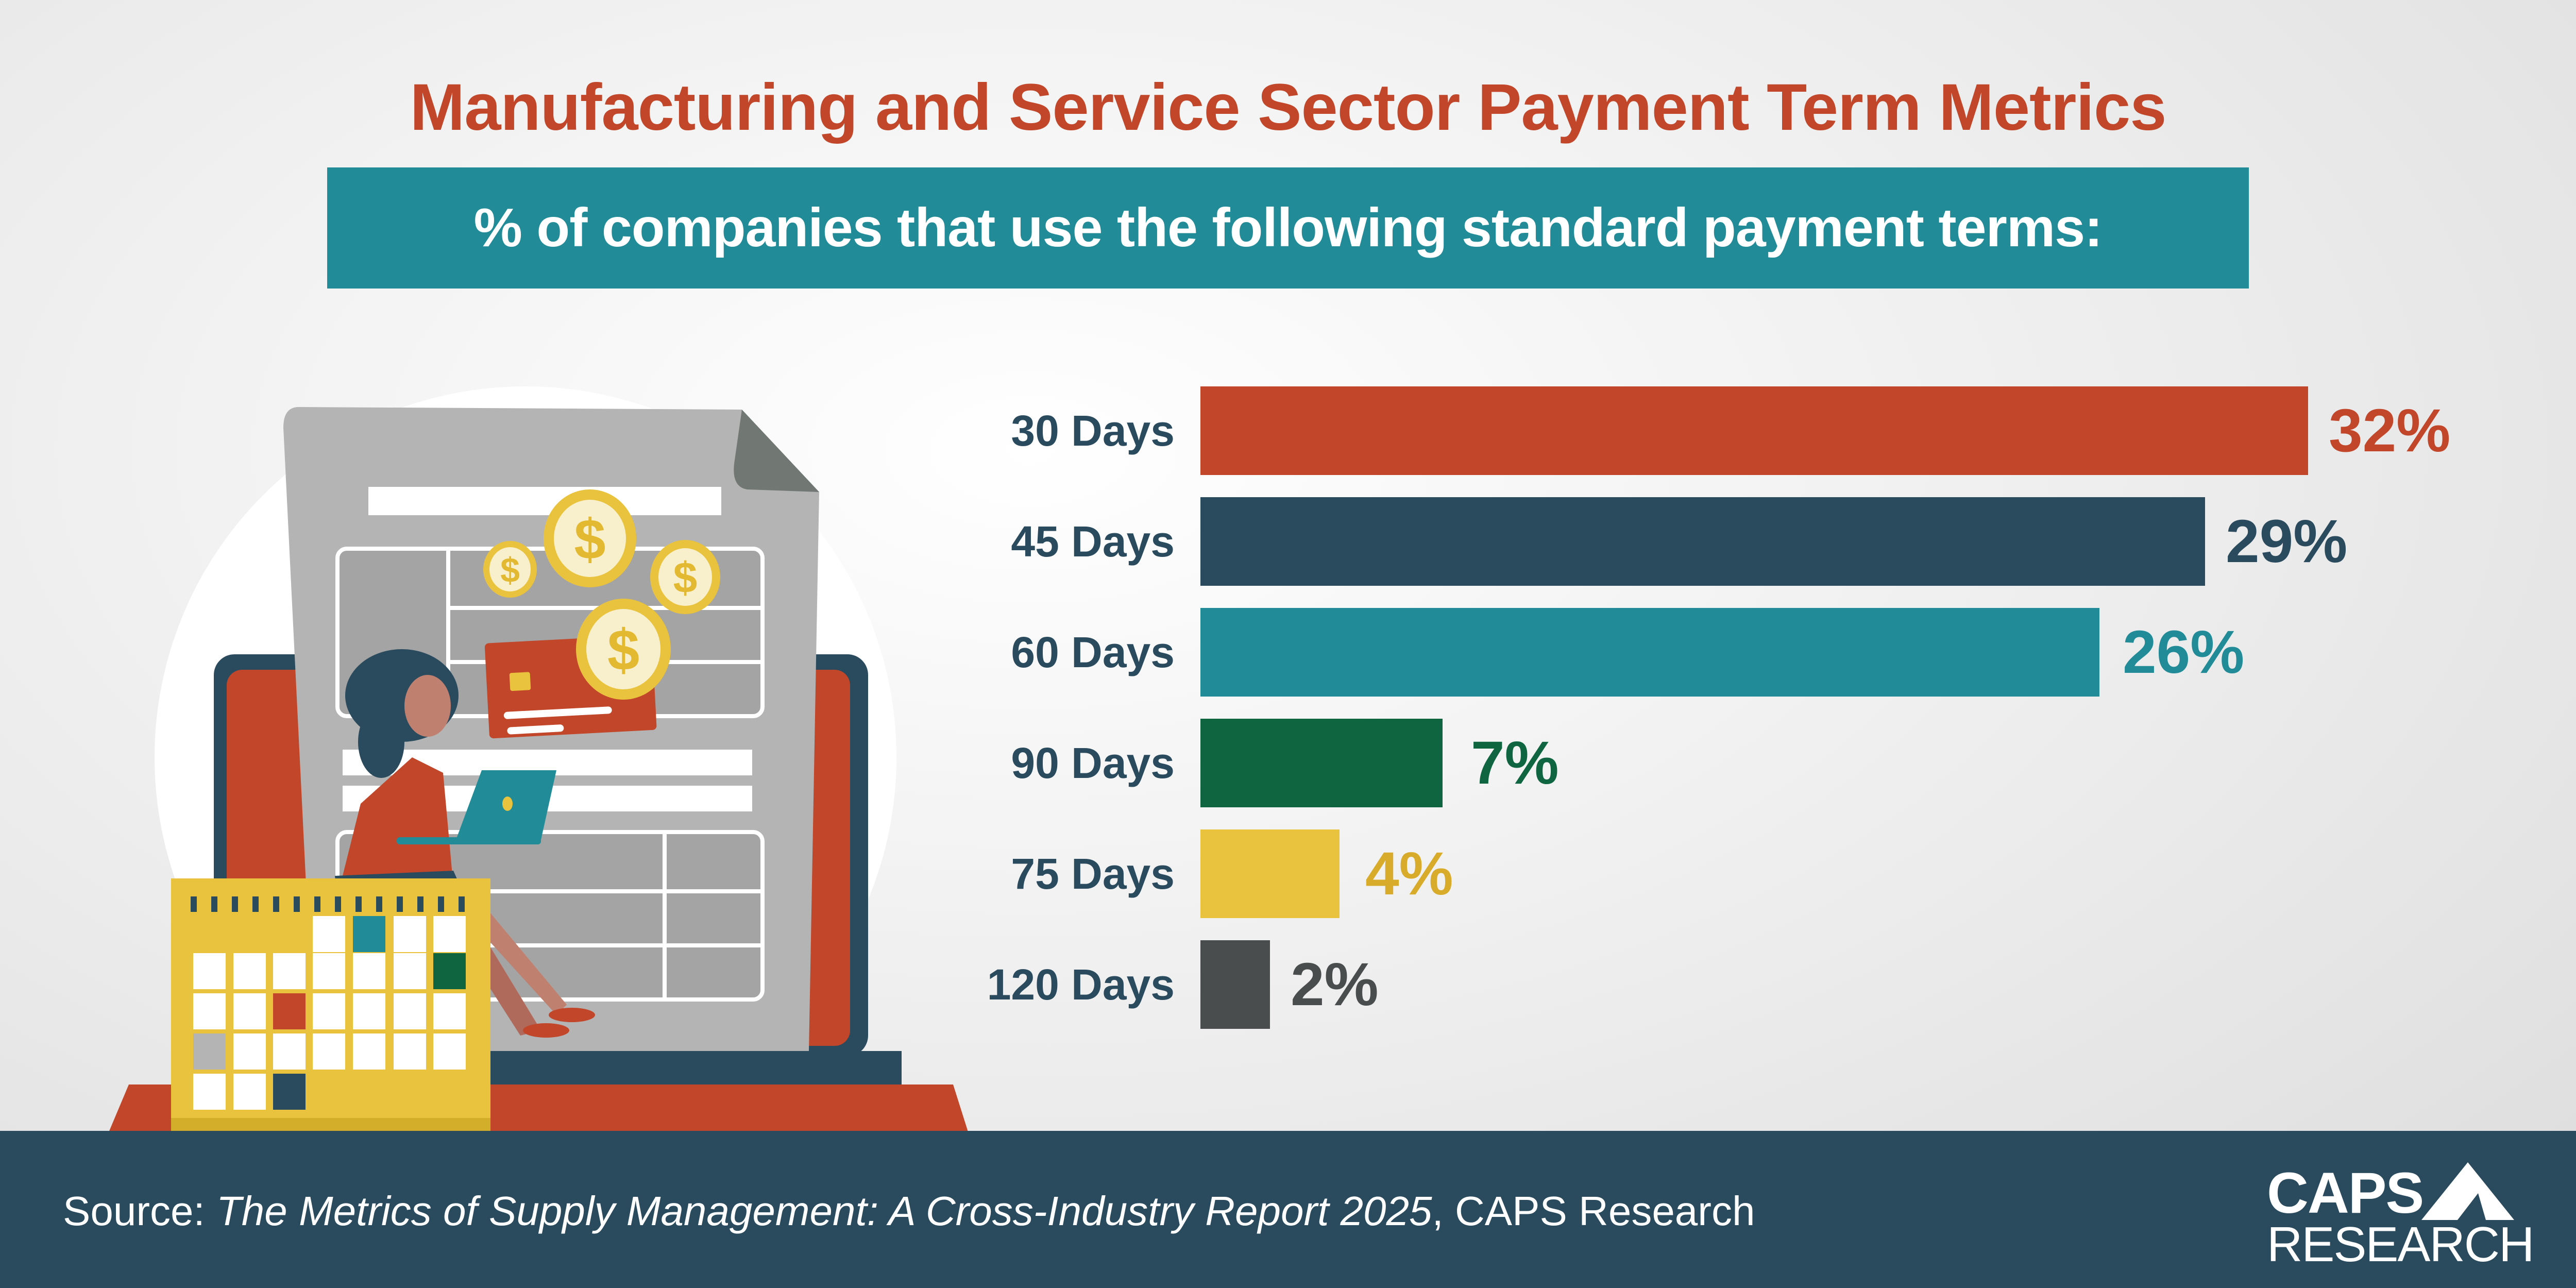 The image size is (2576, 1288). Describe the element at coordinates (1409, 874) in the screenshot. I see `bar-value: 4%` at that location.